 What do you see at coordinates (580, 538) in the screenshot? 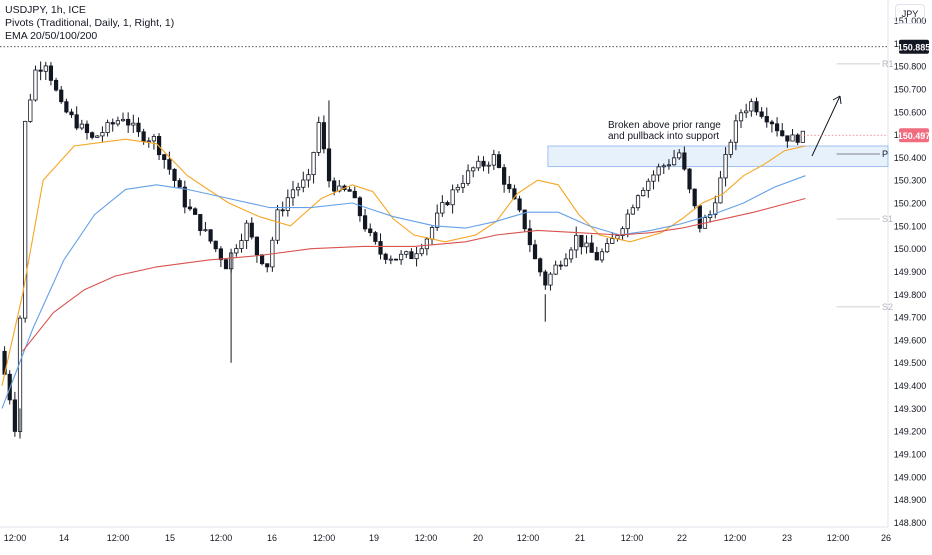
I see `time-tick-label: 21` at bounding box center [580, 538].